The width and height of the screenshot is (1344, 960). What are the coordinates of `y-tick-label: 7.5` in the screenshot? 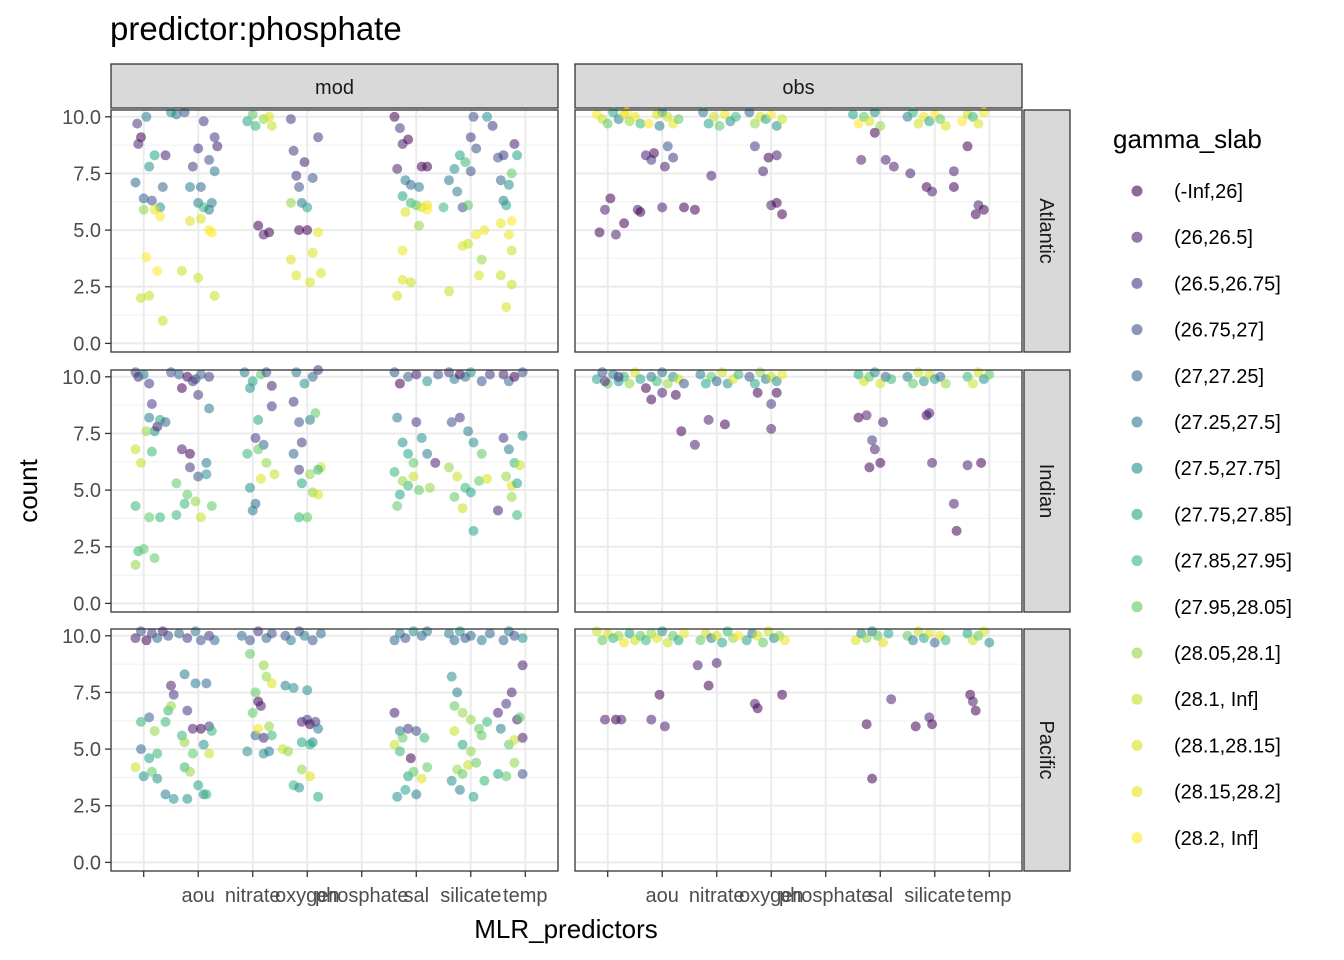 It's located at (87, 693).